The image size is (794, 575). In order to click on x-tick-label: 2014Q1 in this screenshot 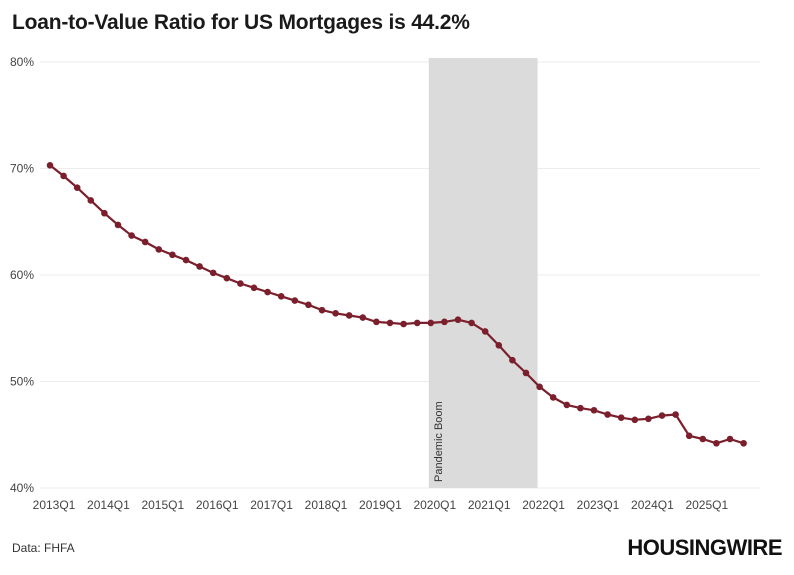, I will do `click(108, 505)`.